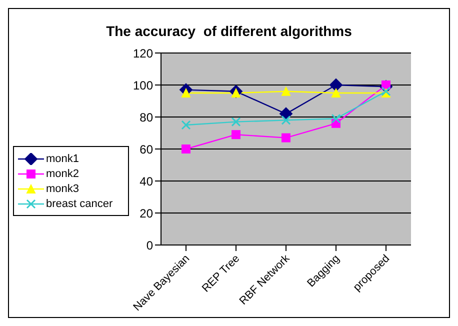 Image resolution: width=458 pixels, height=326 pixels. Describe the element at coordinates (143, 85) in the screenshot. I see `y-tick-label: 100` at that location.